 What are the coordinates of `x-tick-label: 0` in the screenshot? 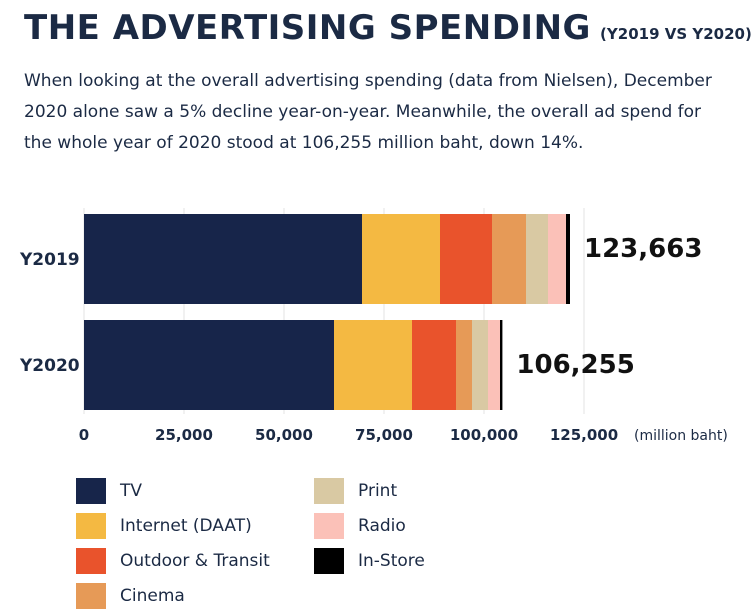 It's located at (84, 435).